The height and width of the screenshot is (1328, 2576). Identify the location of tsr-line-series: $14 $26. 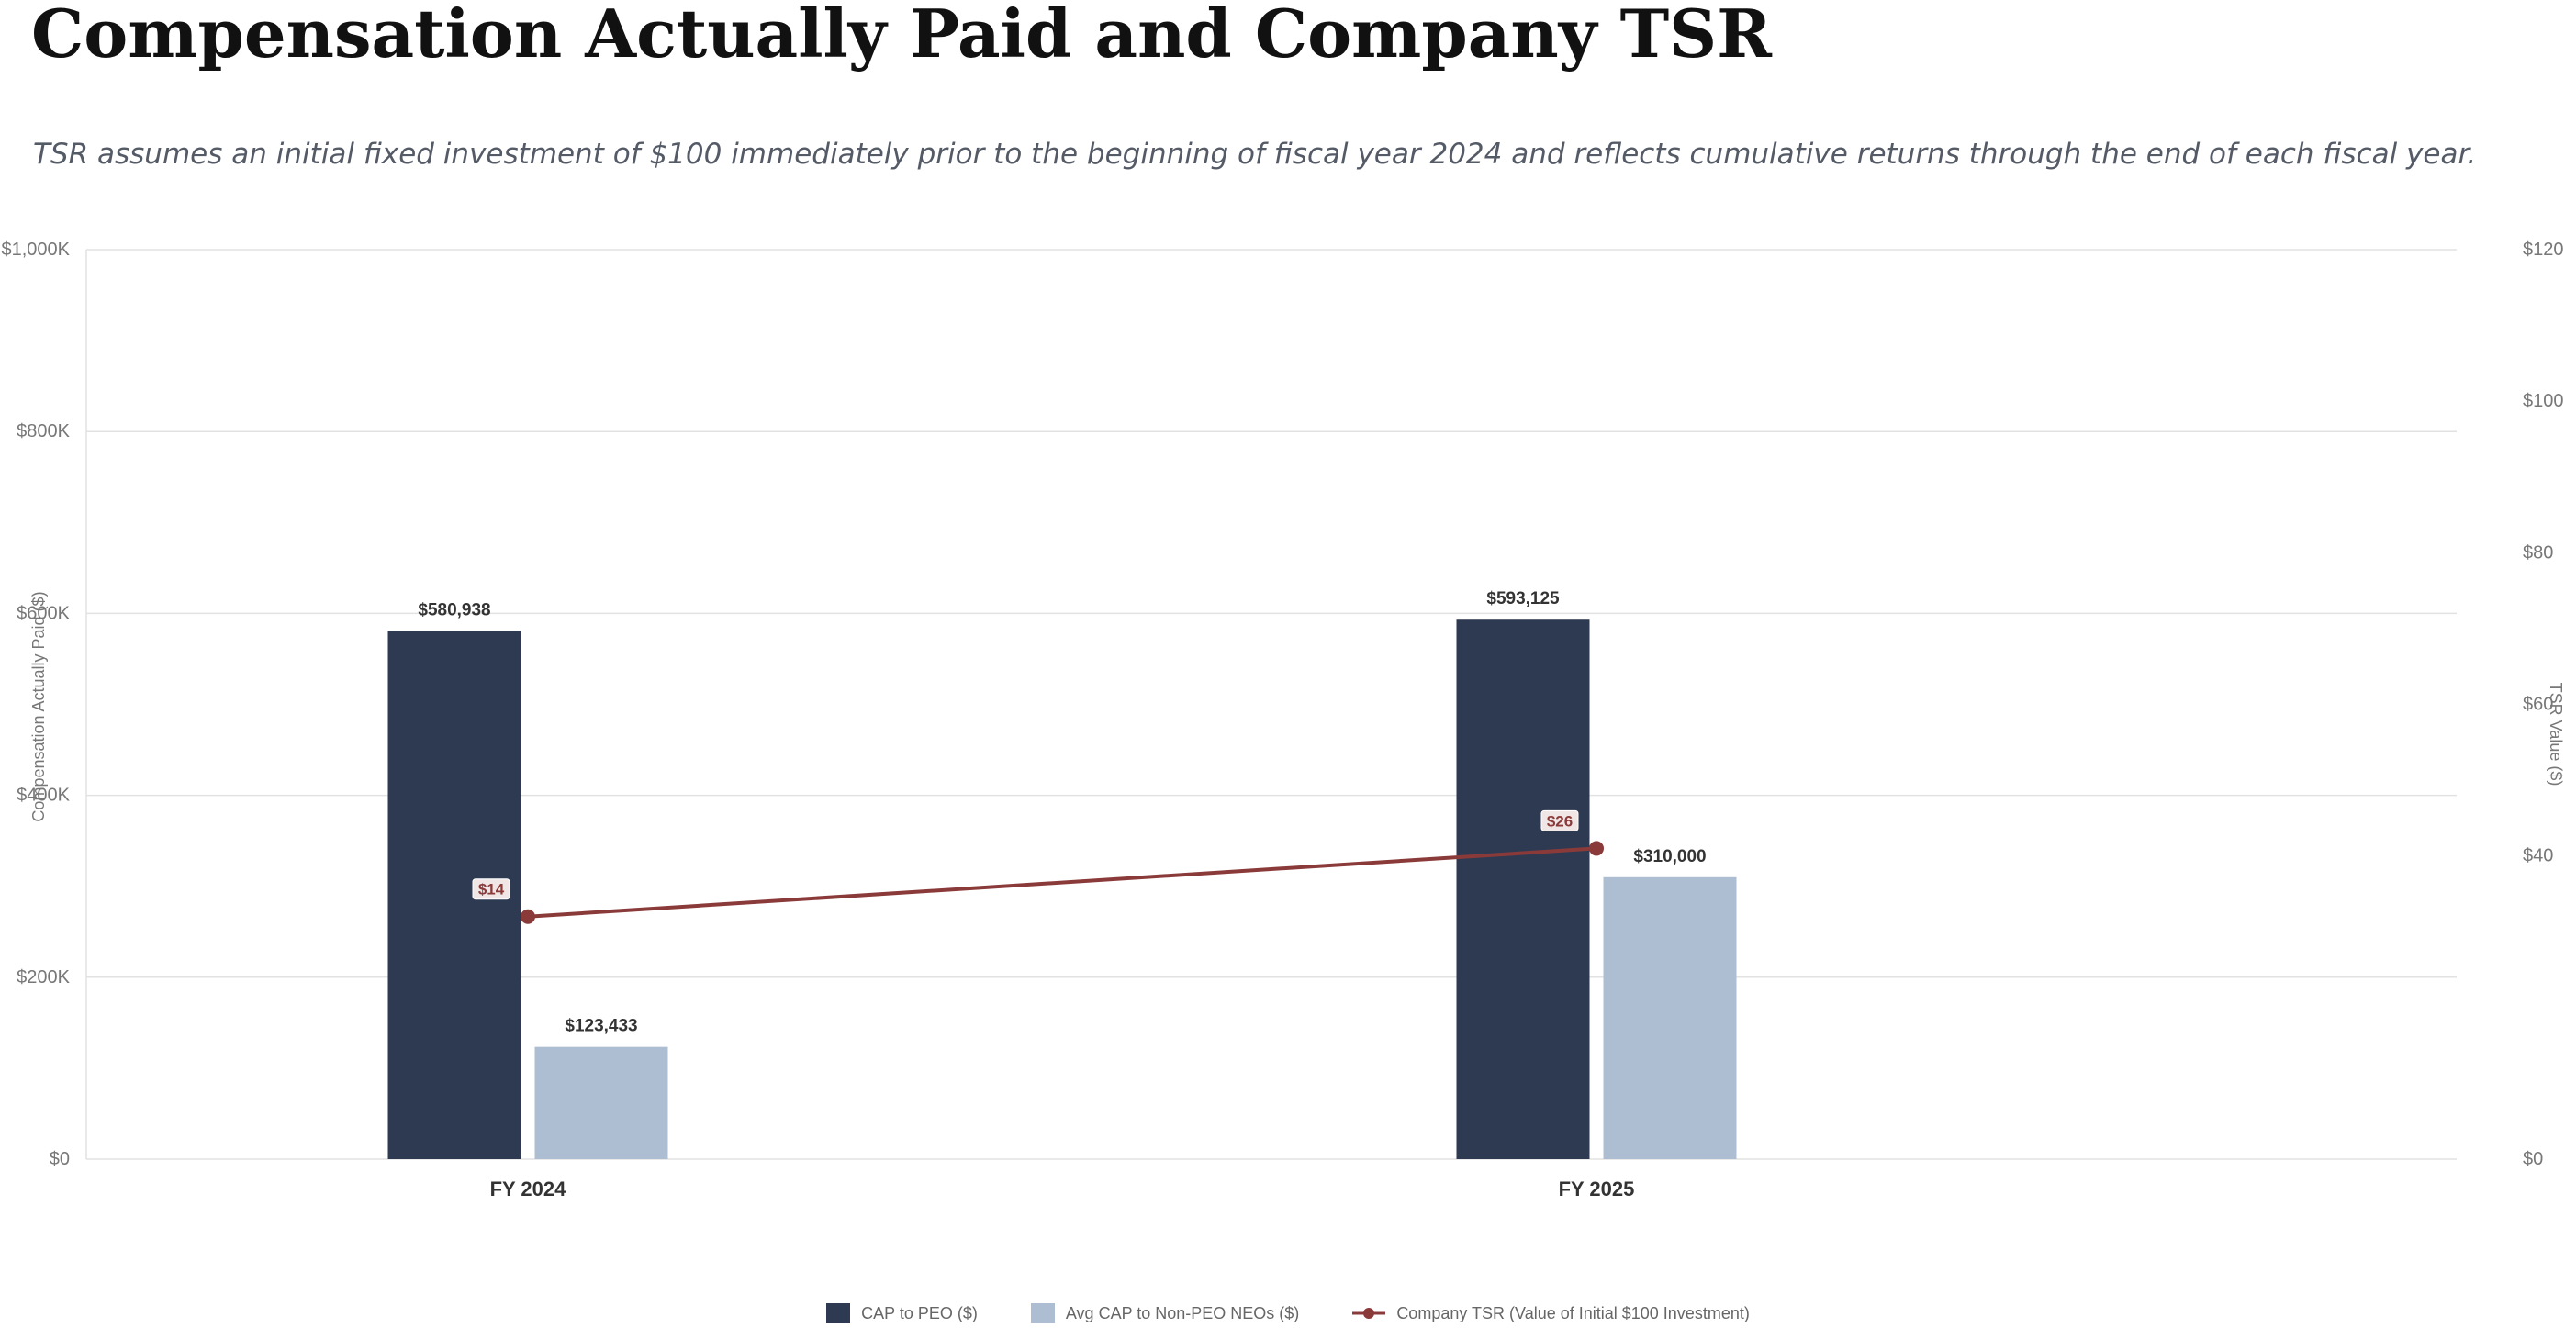
(1038, 866).